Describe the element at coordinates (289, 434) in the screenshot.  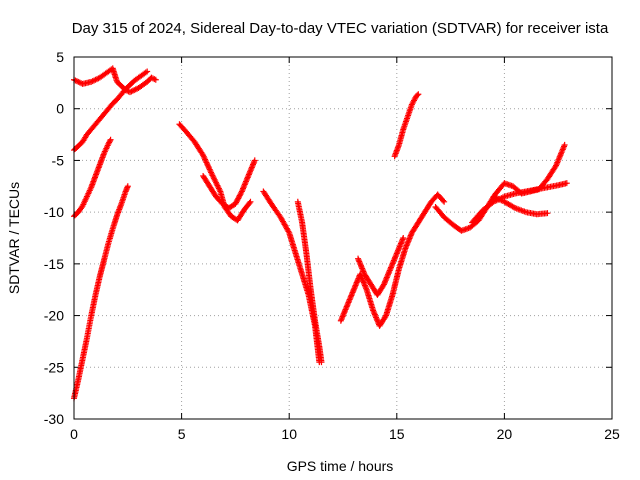
I see `x-tick-label: 10` at that location.